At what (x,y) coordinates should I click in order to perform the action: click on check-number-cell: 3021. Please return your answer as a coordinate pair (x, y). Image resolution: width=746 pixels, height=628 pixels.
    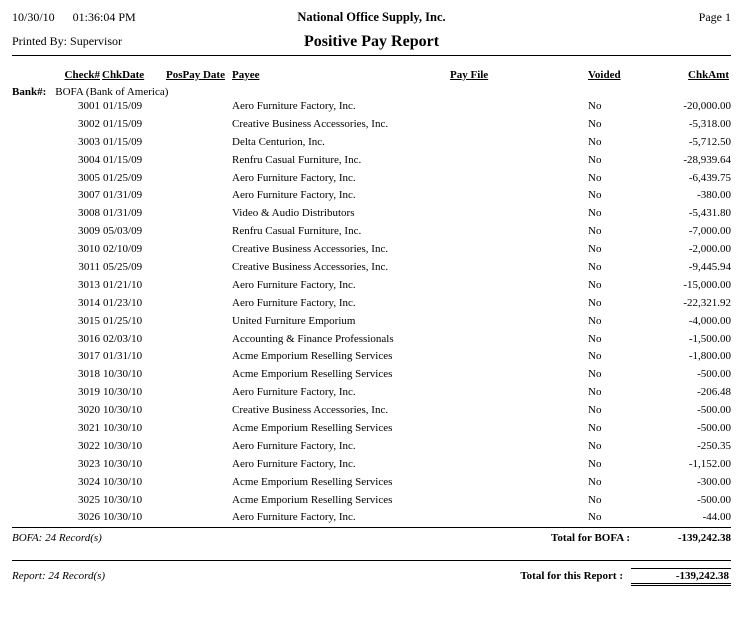
    Looking at the image, I should click on (89, 428).